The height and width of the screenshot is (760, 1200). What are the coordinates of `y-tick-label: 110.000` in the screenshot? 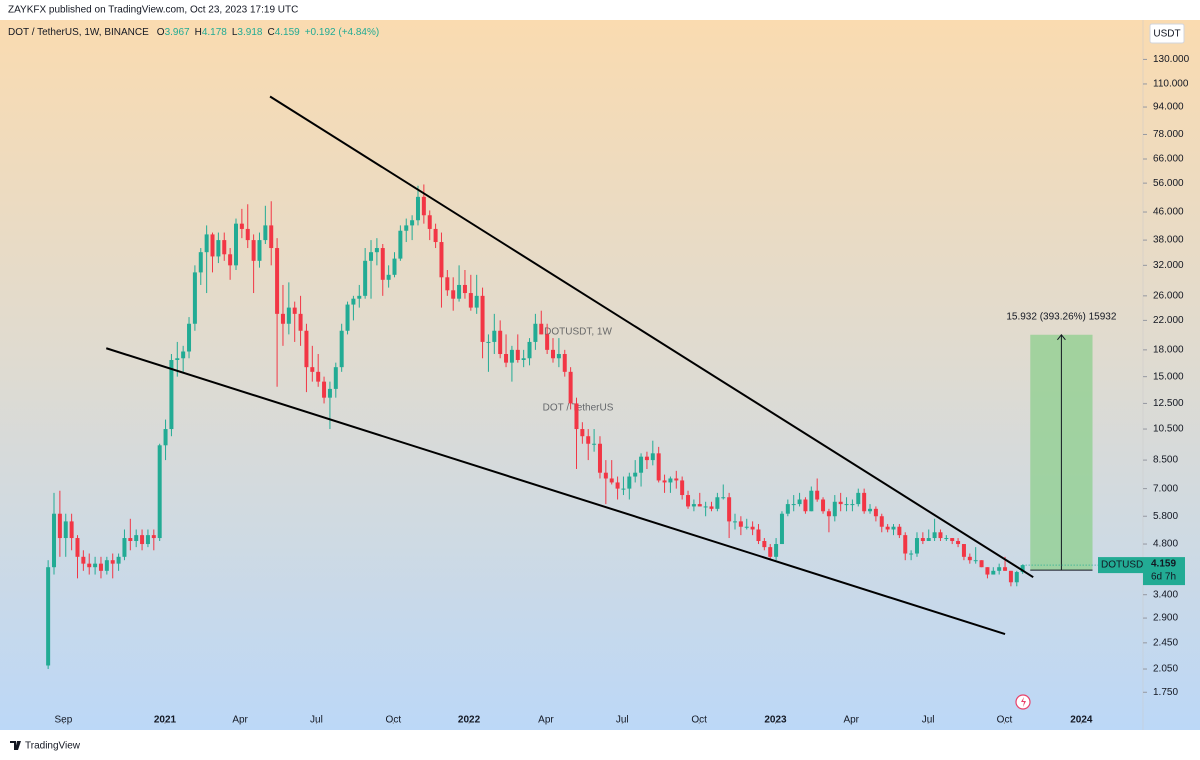 It's located at (1171, 84).